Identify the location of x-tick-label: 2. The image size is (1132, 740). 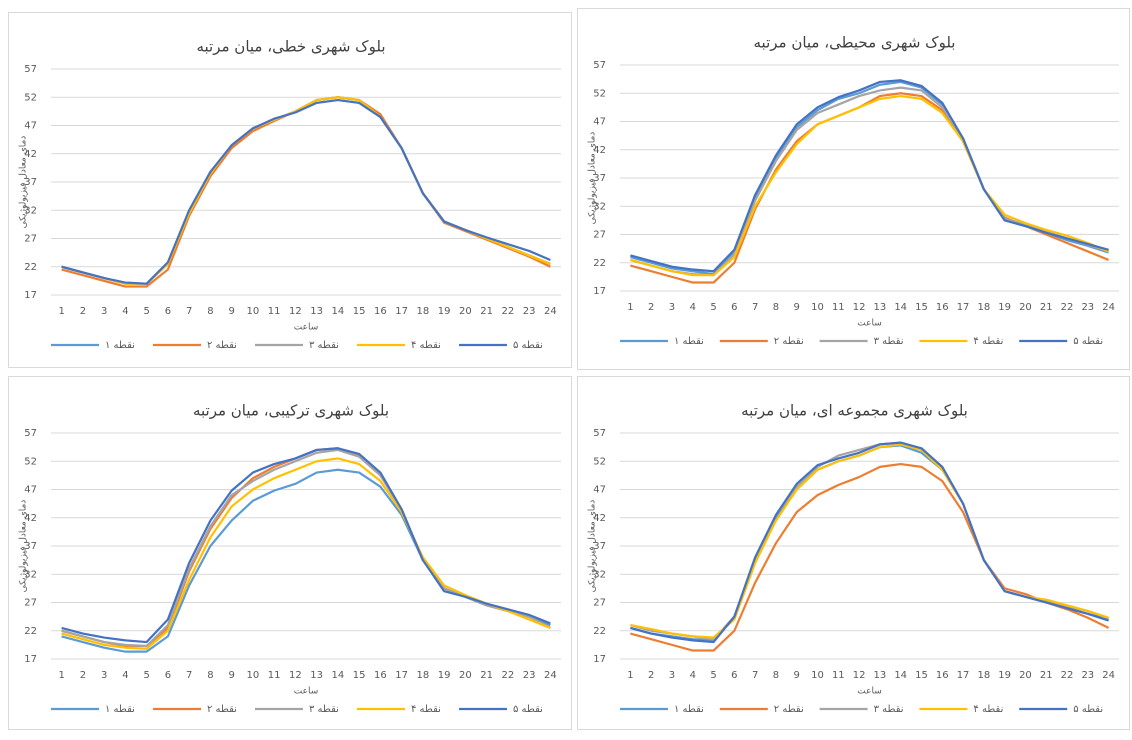
(651, 307).